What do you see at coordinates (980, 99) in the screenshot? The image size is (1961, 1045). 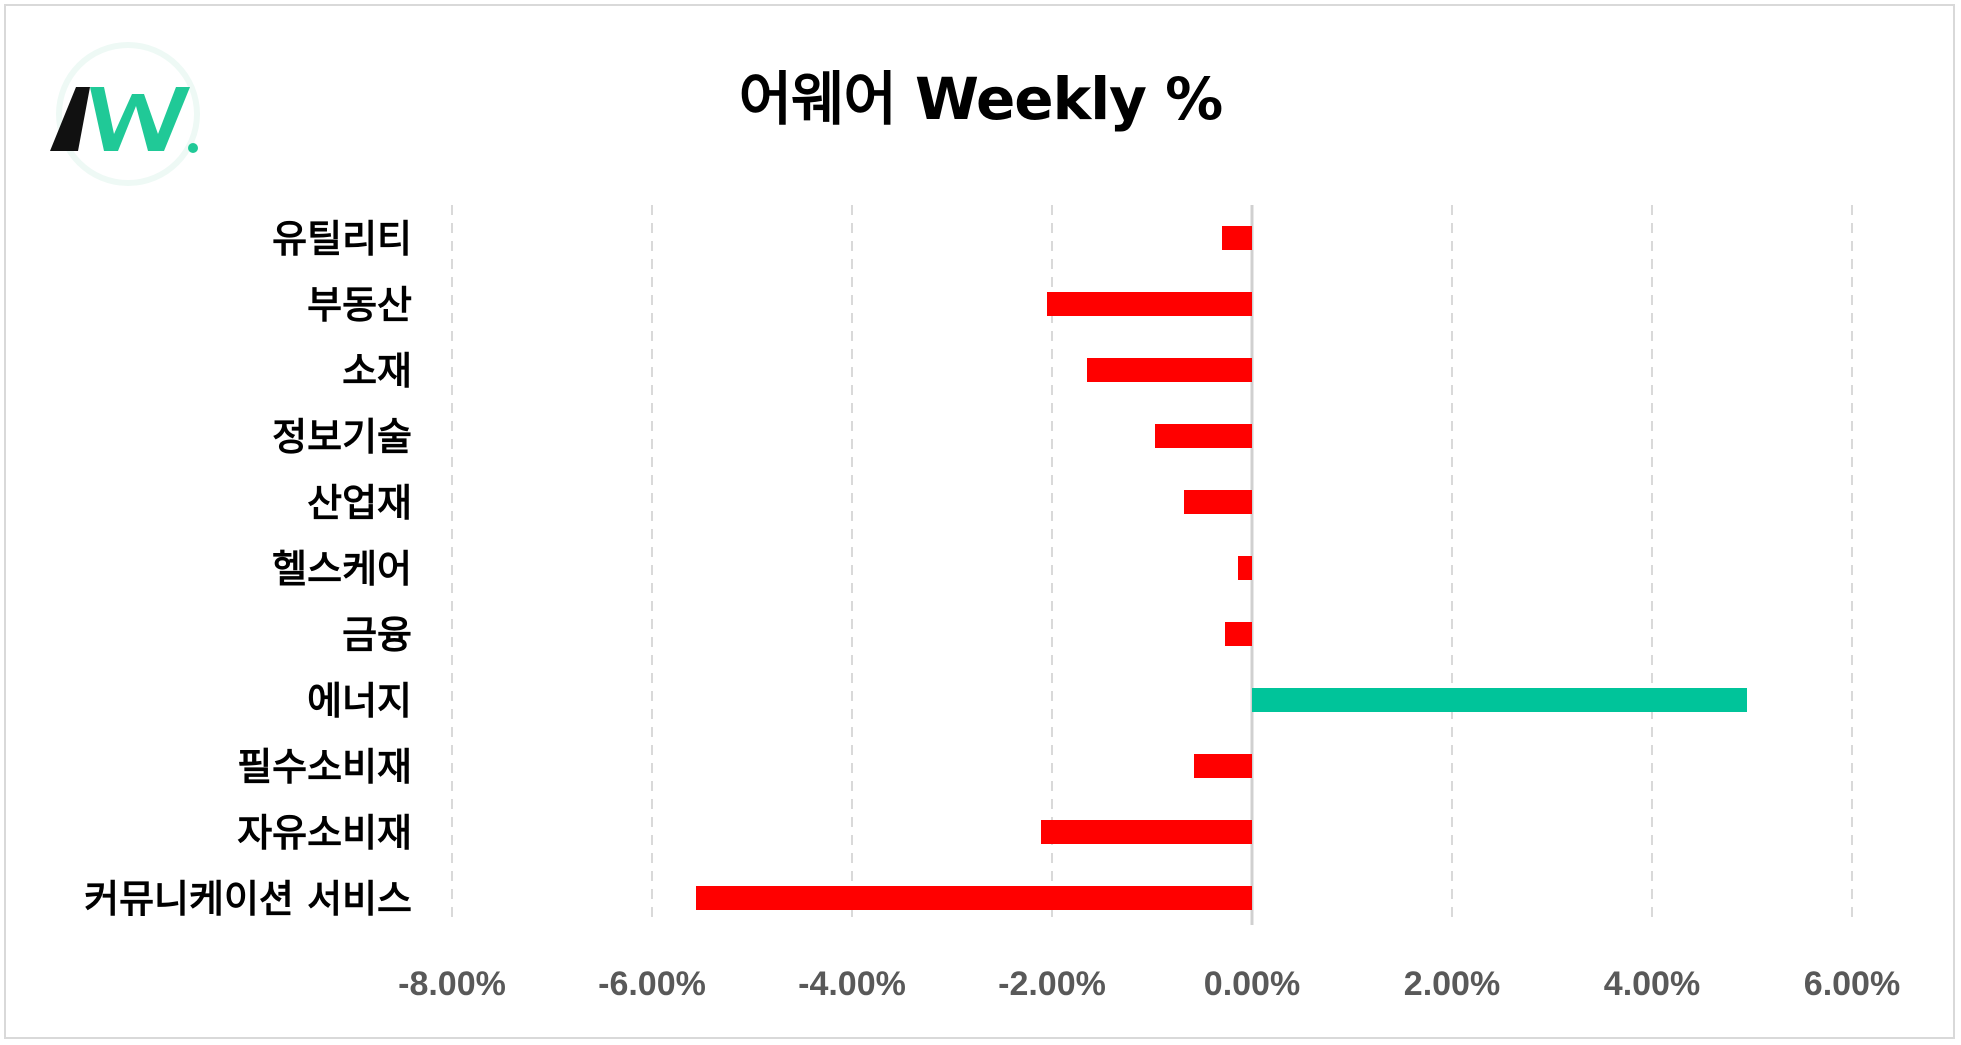 I see `chart-title: 어웨어 Weekly %` at bounding box center [980, 99].